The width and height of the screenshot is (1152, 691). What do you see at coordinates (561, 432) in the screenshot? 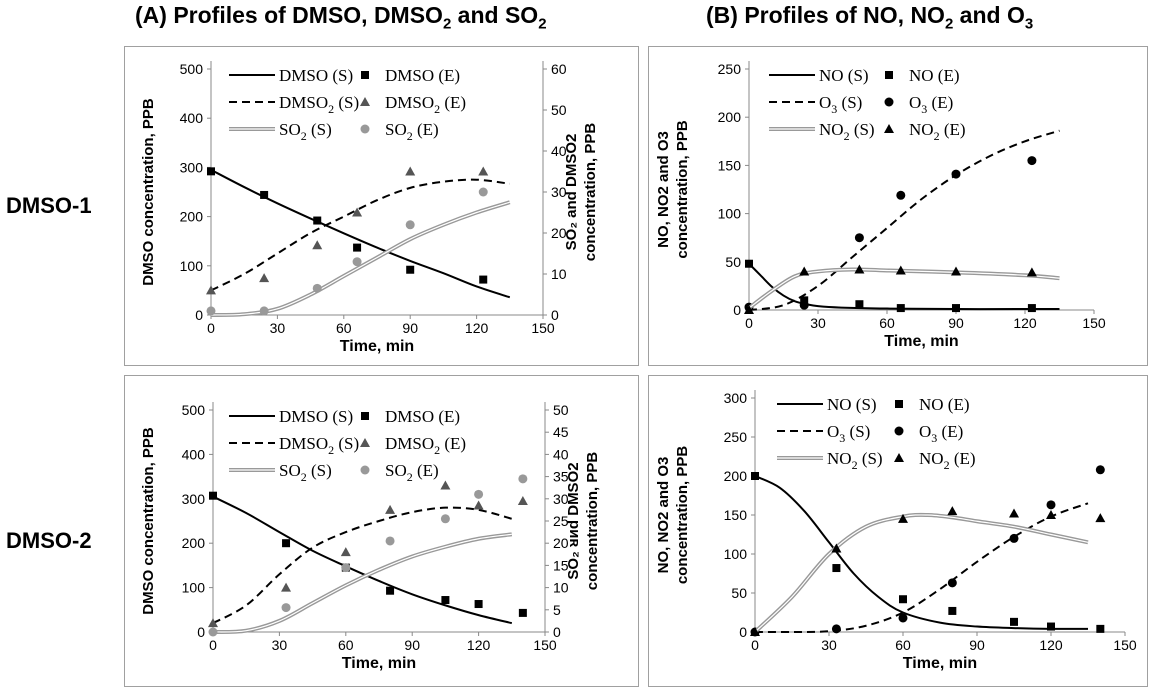
I see `y2-tick-label: 45` at bounding box center [561, 432].